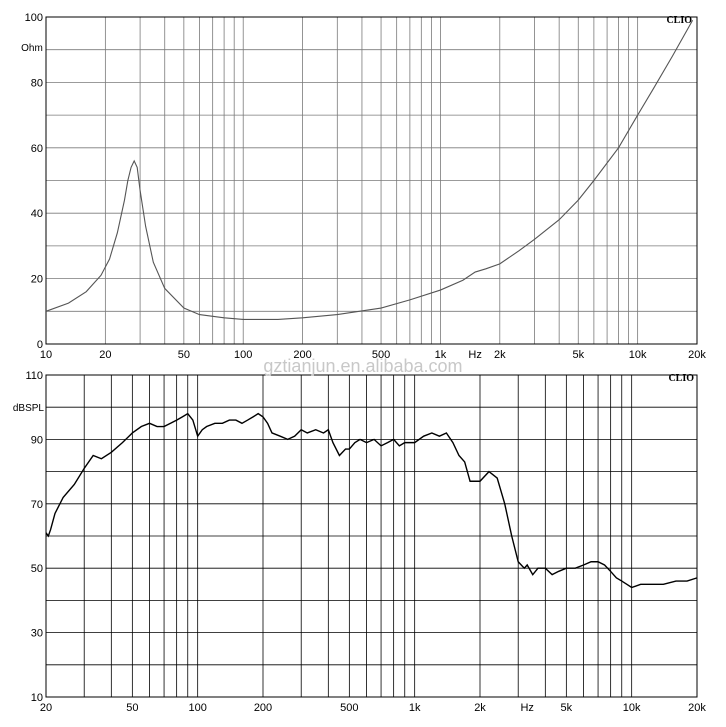 Image resolution: width=726 pixels, height=727 pixels. I want to click on watermark-text: gztianjun.en.alibaba.com, so click(362, 366).